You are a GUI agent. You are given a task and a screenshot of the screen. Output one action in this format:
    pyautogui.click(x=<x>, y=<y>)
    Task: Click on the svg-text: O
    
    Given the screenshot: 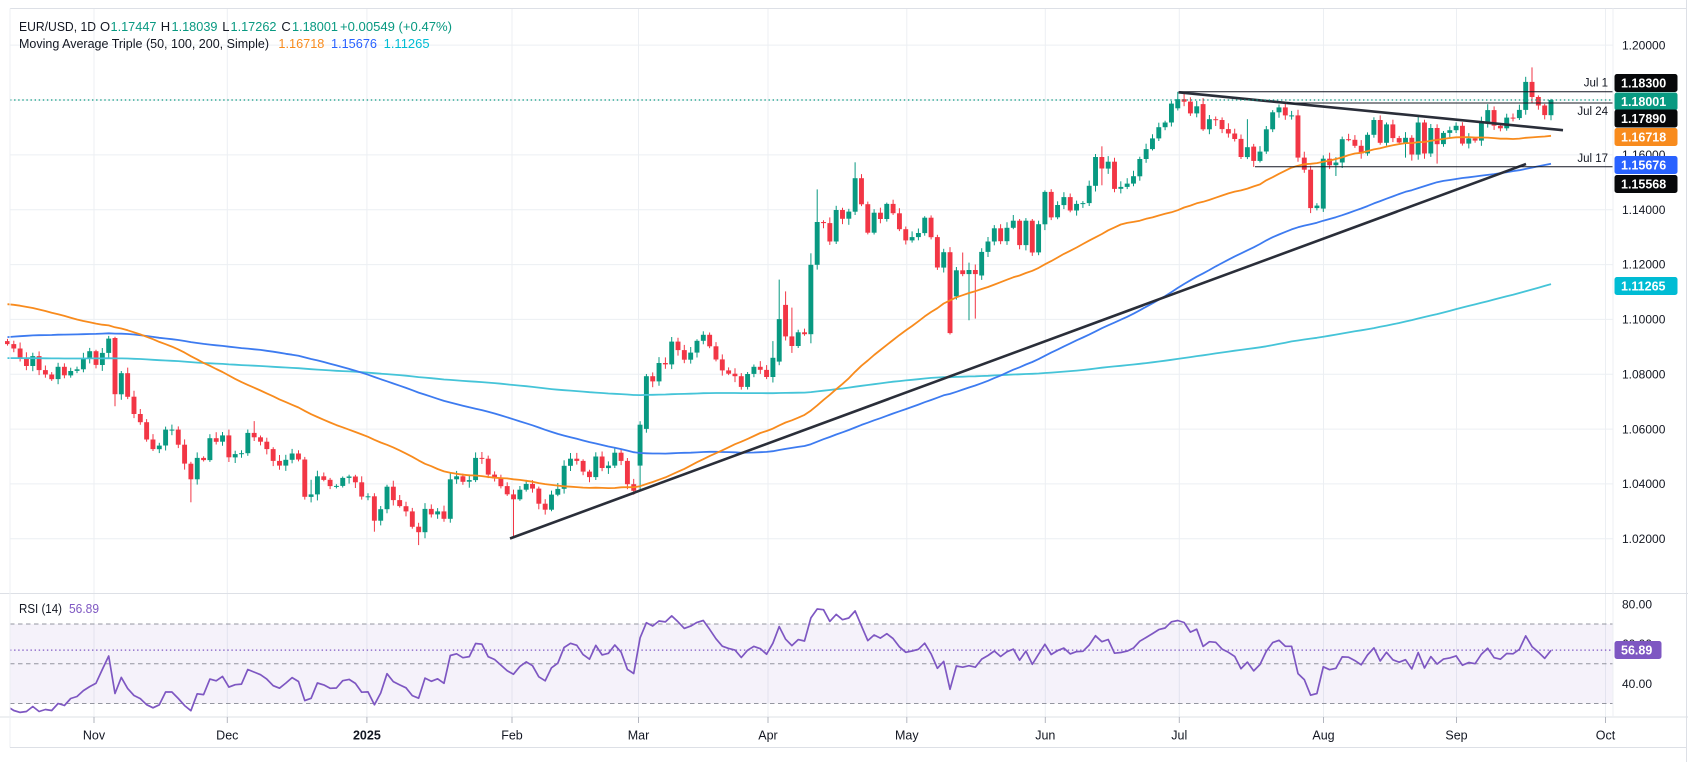 What is the action you would take?
    pyautogui.click(x=105, y=26)
    